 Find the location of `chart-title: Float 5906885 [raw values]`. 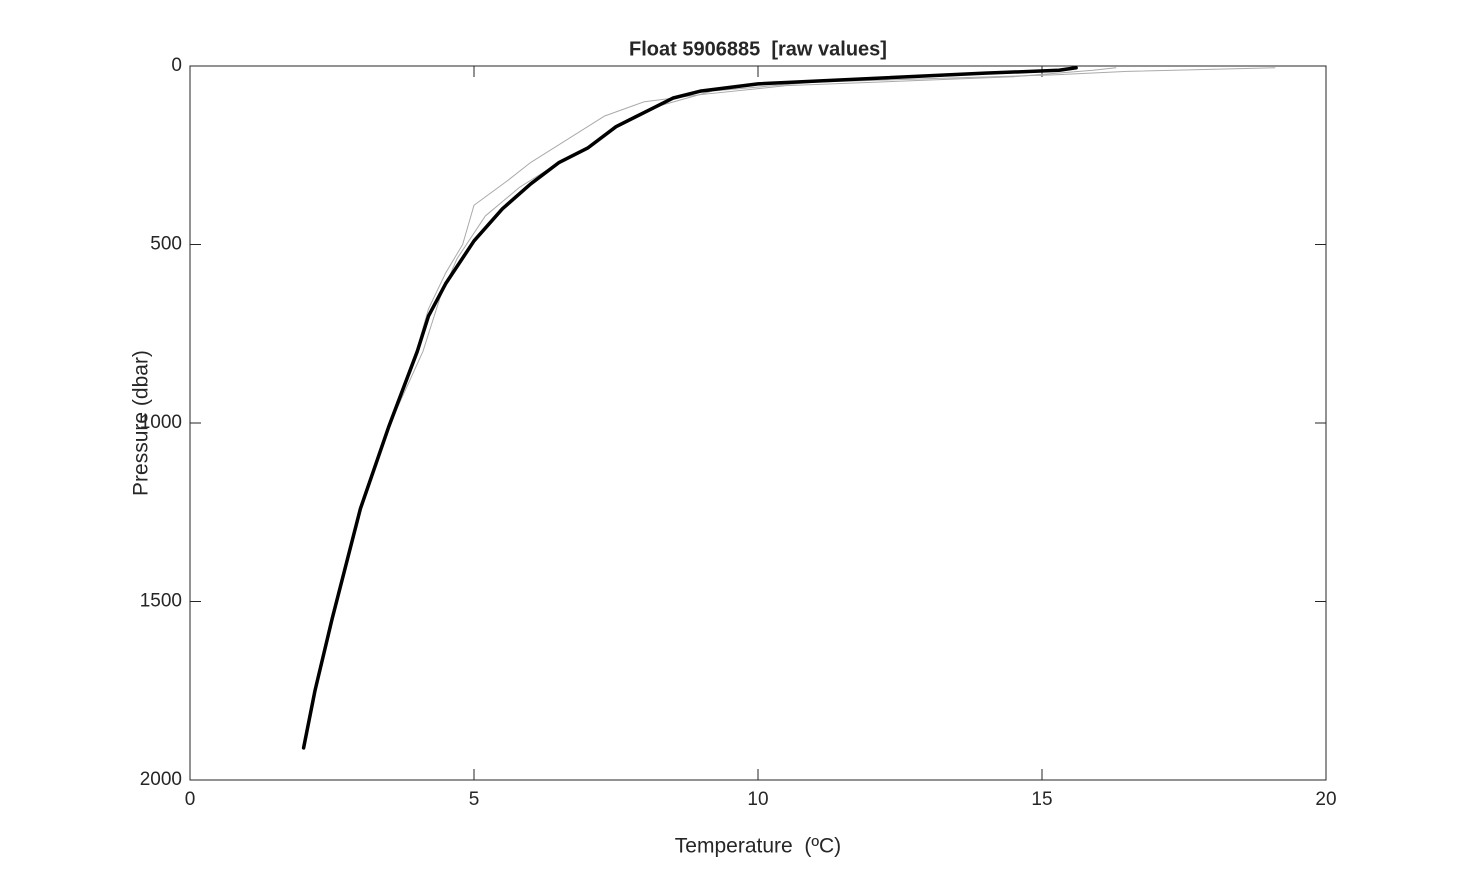

chart-title: Float 5906885 [raw values] is located at coordinates (758, 49).